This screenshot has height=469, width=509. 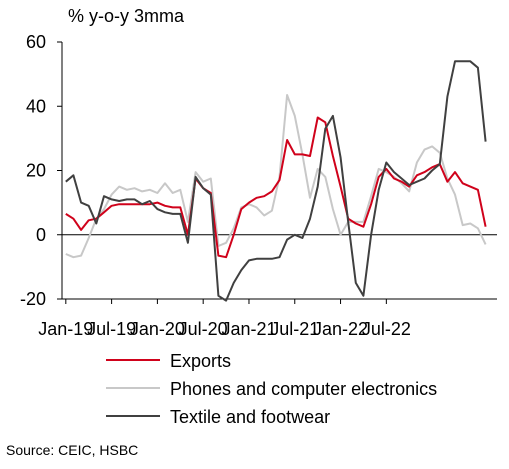 What do you see at coordinates (36, 106) in the screenshot?
I see `y-tick-label: 40` at bounding box center [36, 106].